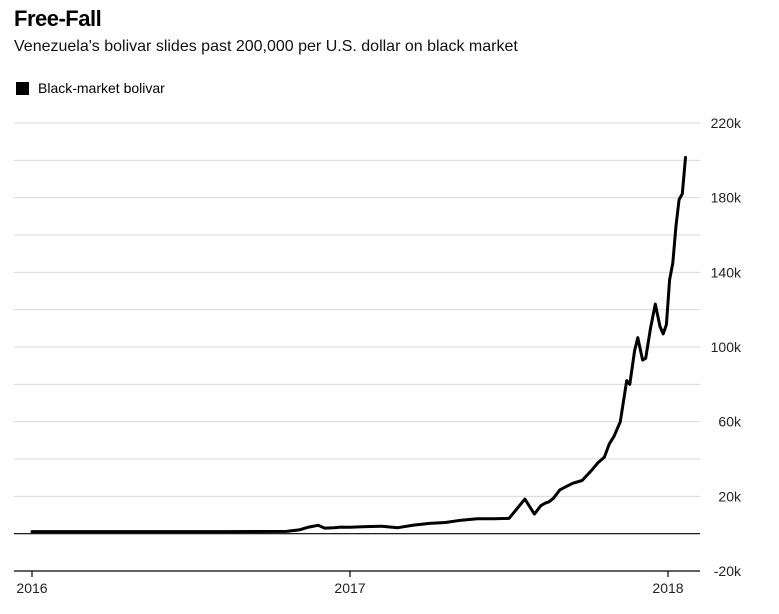 The image size is (779, 614). I want to click on y-tick-label: 20k, so click(730, 496).